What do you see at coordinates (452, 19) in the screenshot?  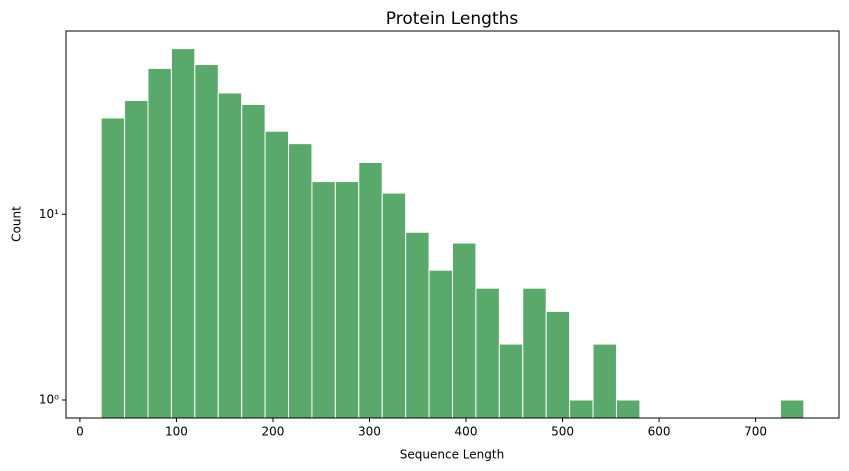 I see `chart-title: Protein Lengths` at bounding box center [452, 19].